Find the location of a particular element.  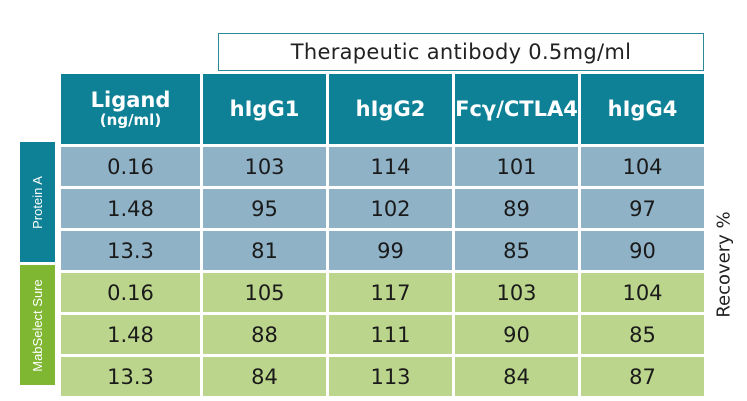

value-cell: 117 is located at coordinates (390, 292).